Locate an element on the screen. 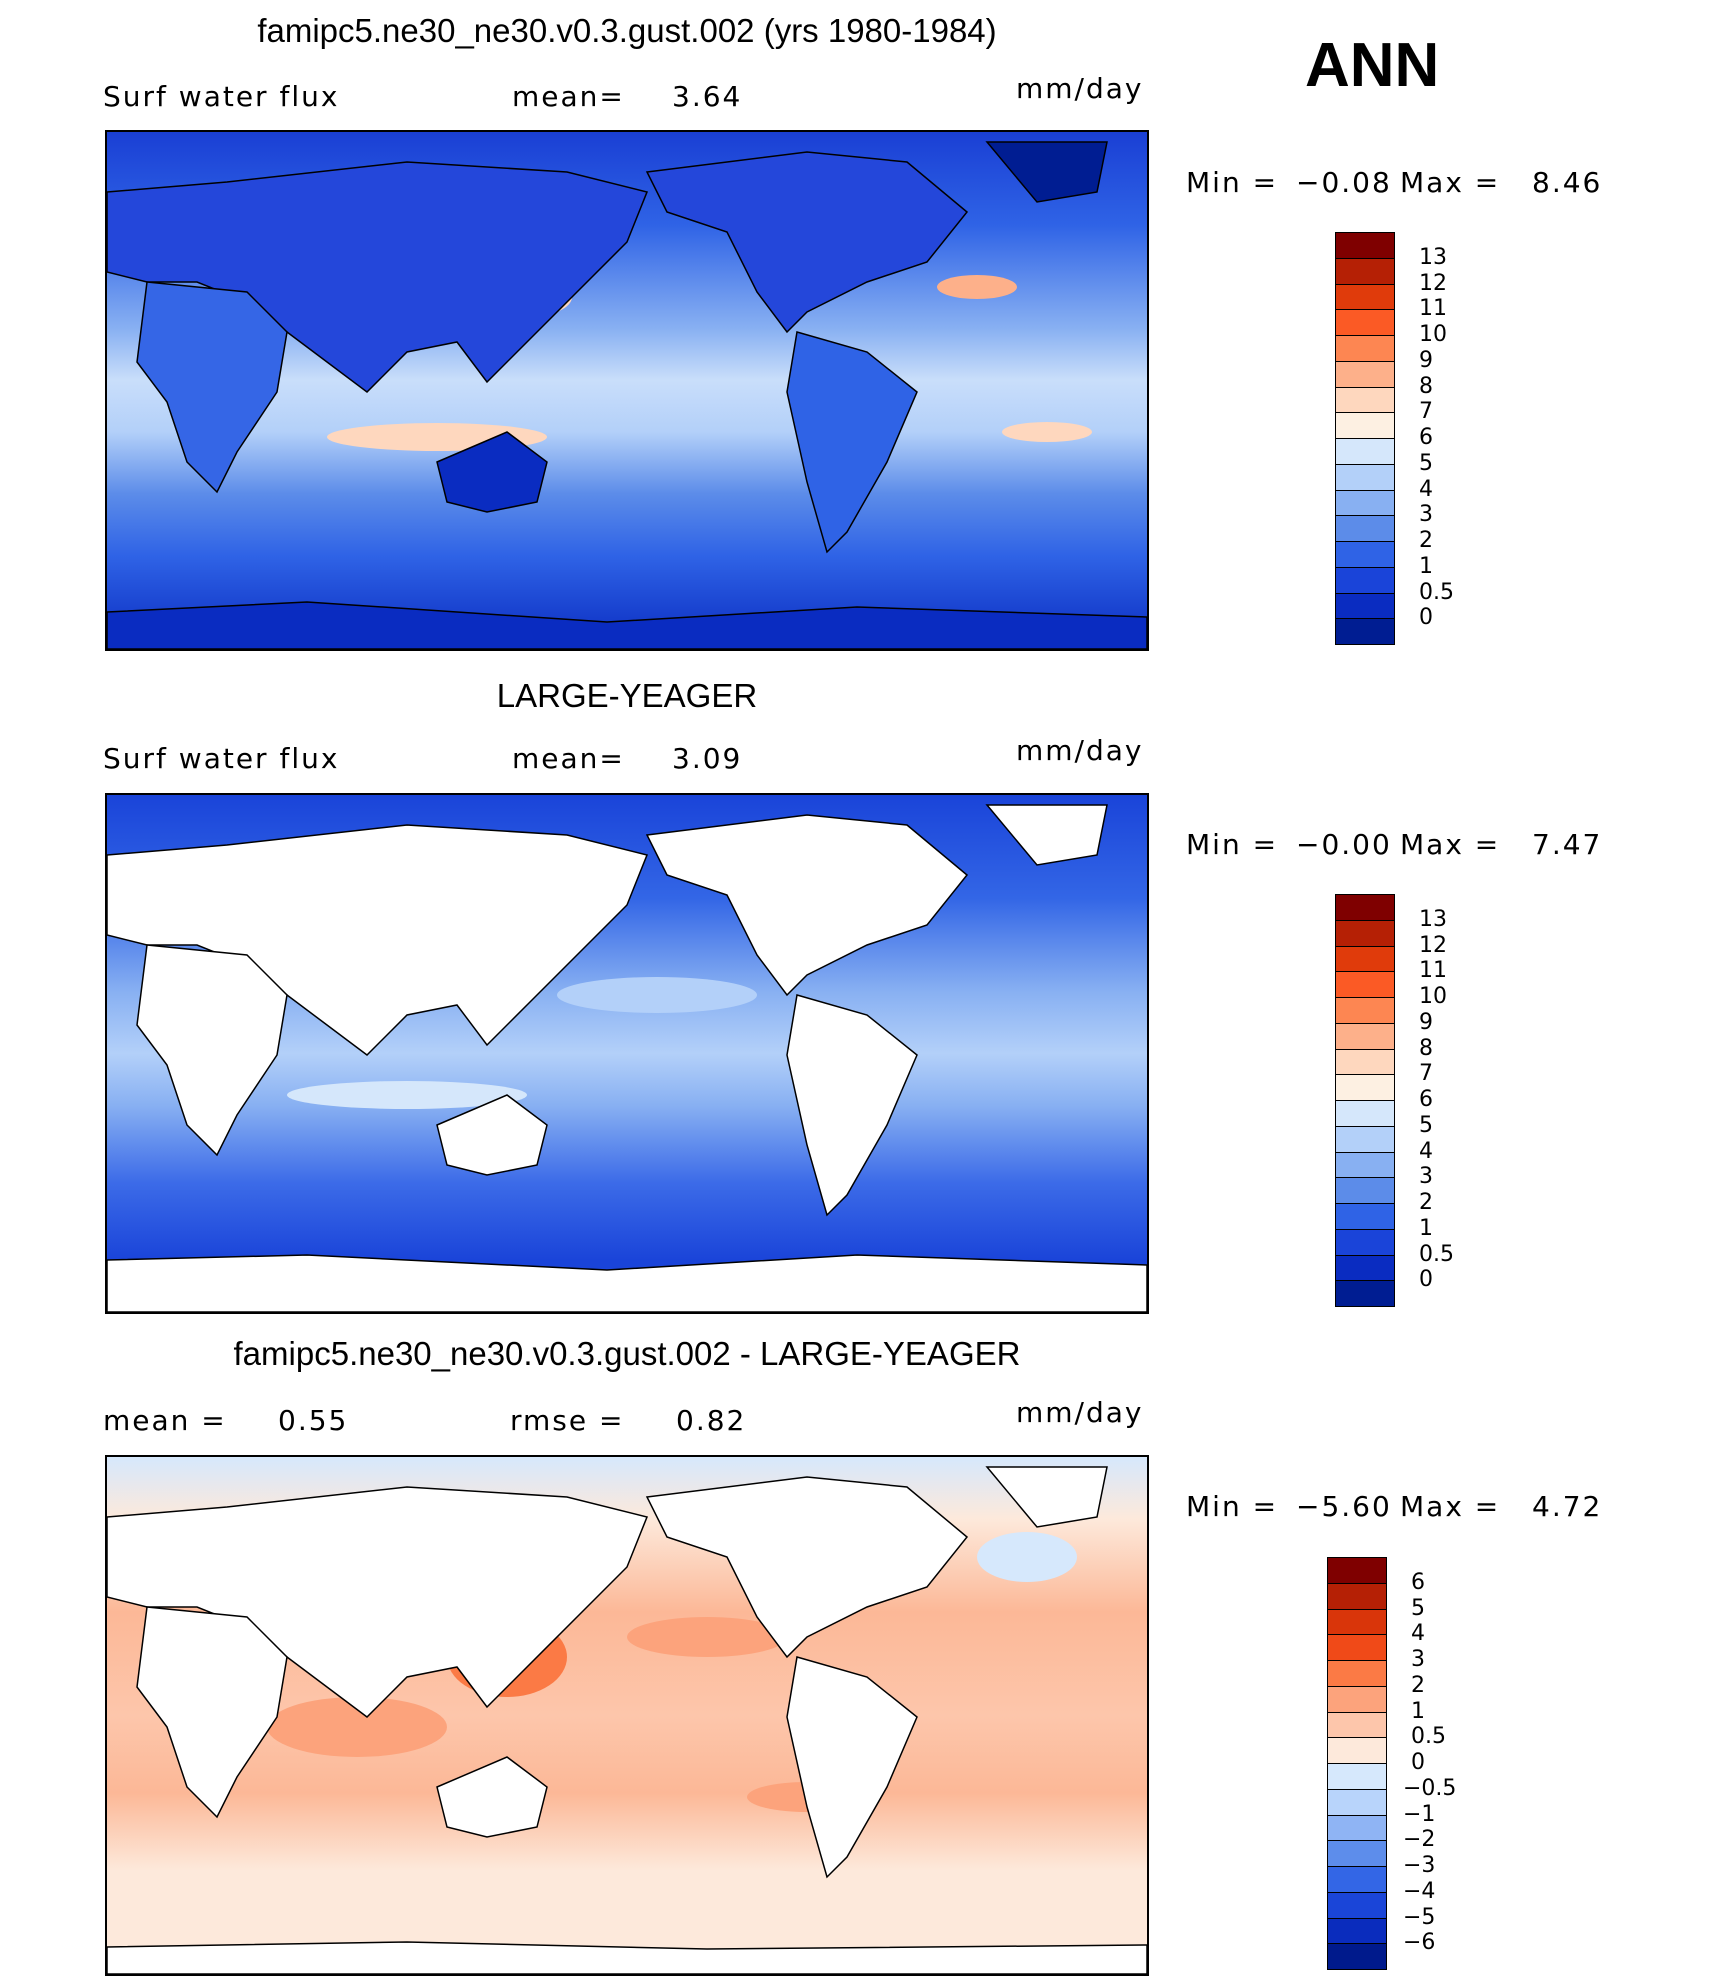 The height and width of the screenshot is (1985, 1710). colorbar-label: −5 is located at coordinates (1419, 1917).